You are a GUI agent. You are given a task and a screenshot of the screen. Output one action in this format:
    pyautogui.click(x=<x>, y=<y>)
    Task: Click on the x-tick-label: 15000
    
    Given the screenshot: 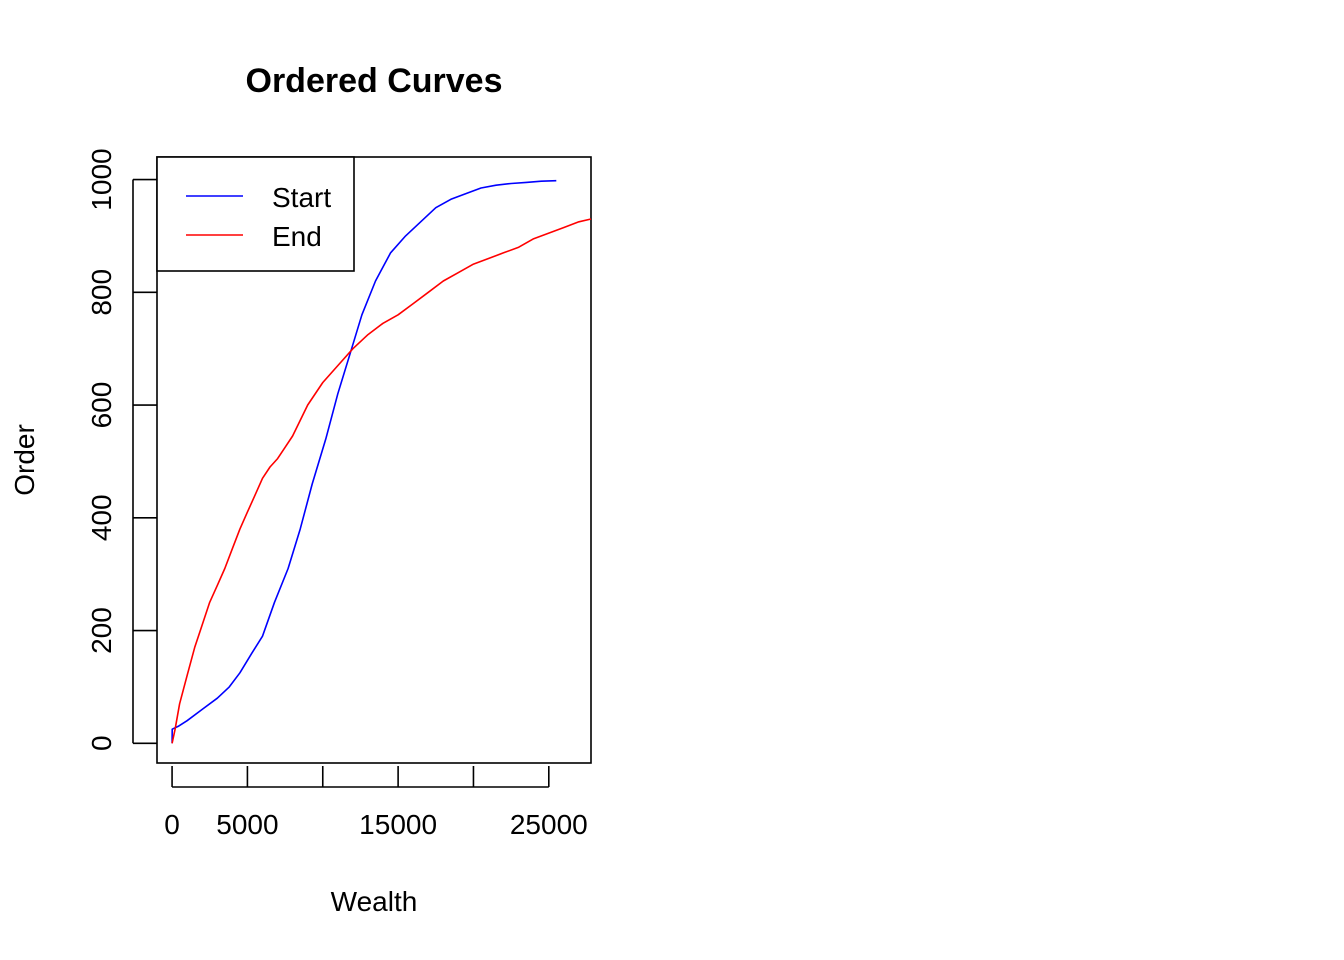 What is the action you would take?
    pyautogui.click(x=398, y=824)
    